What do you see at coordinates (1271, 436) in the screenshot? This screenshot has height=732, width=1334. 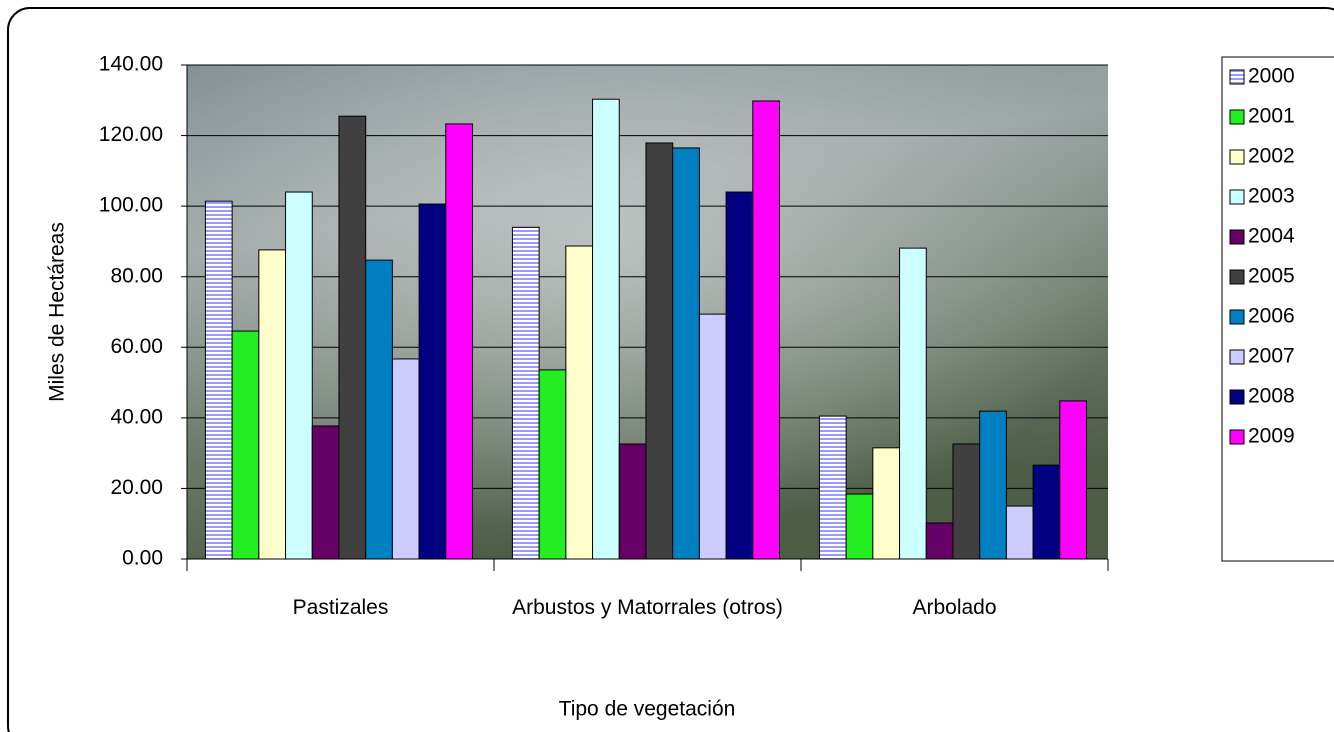 I see `legend-label: 2009` at bounding box center [1271, 436].